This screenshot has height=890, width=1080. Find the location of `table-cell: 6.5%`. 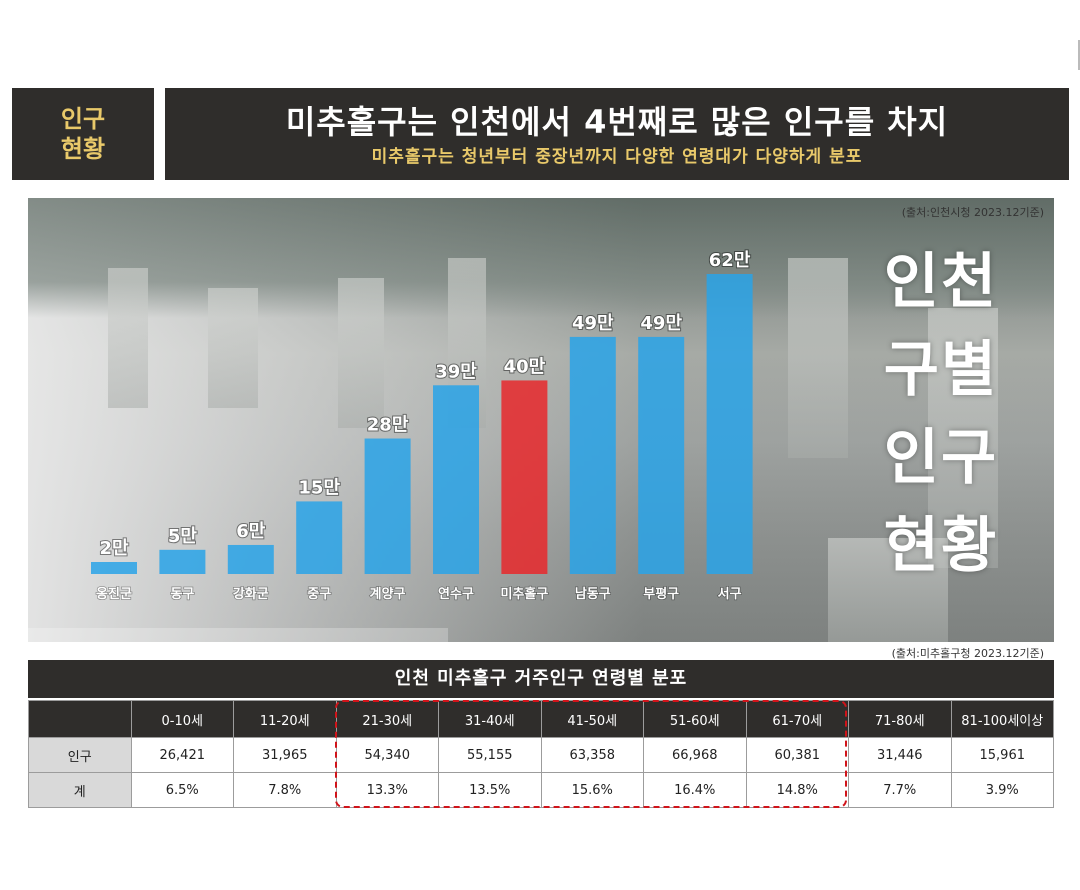

table-cell: 6.5% is located at coordinates (182, 790).